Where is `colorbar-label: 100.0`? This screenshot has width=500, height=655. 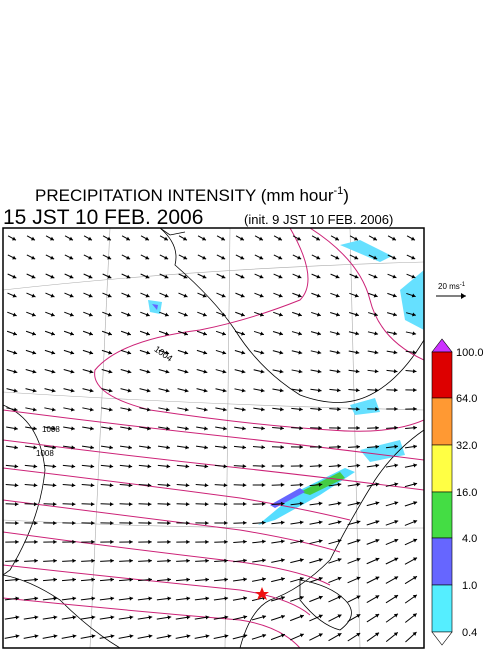
colorbar-label: 100.0 is located at coordinates (470, 353).